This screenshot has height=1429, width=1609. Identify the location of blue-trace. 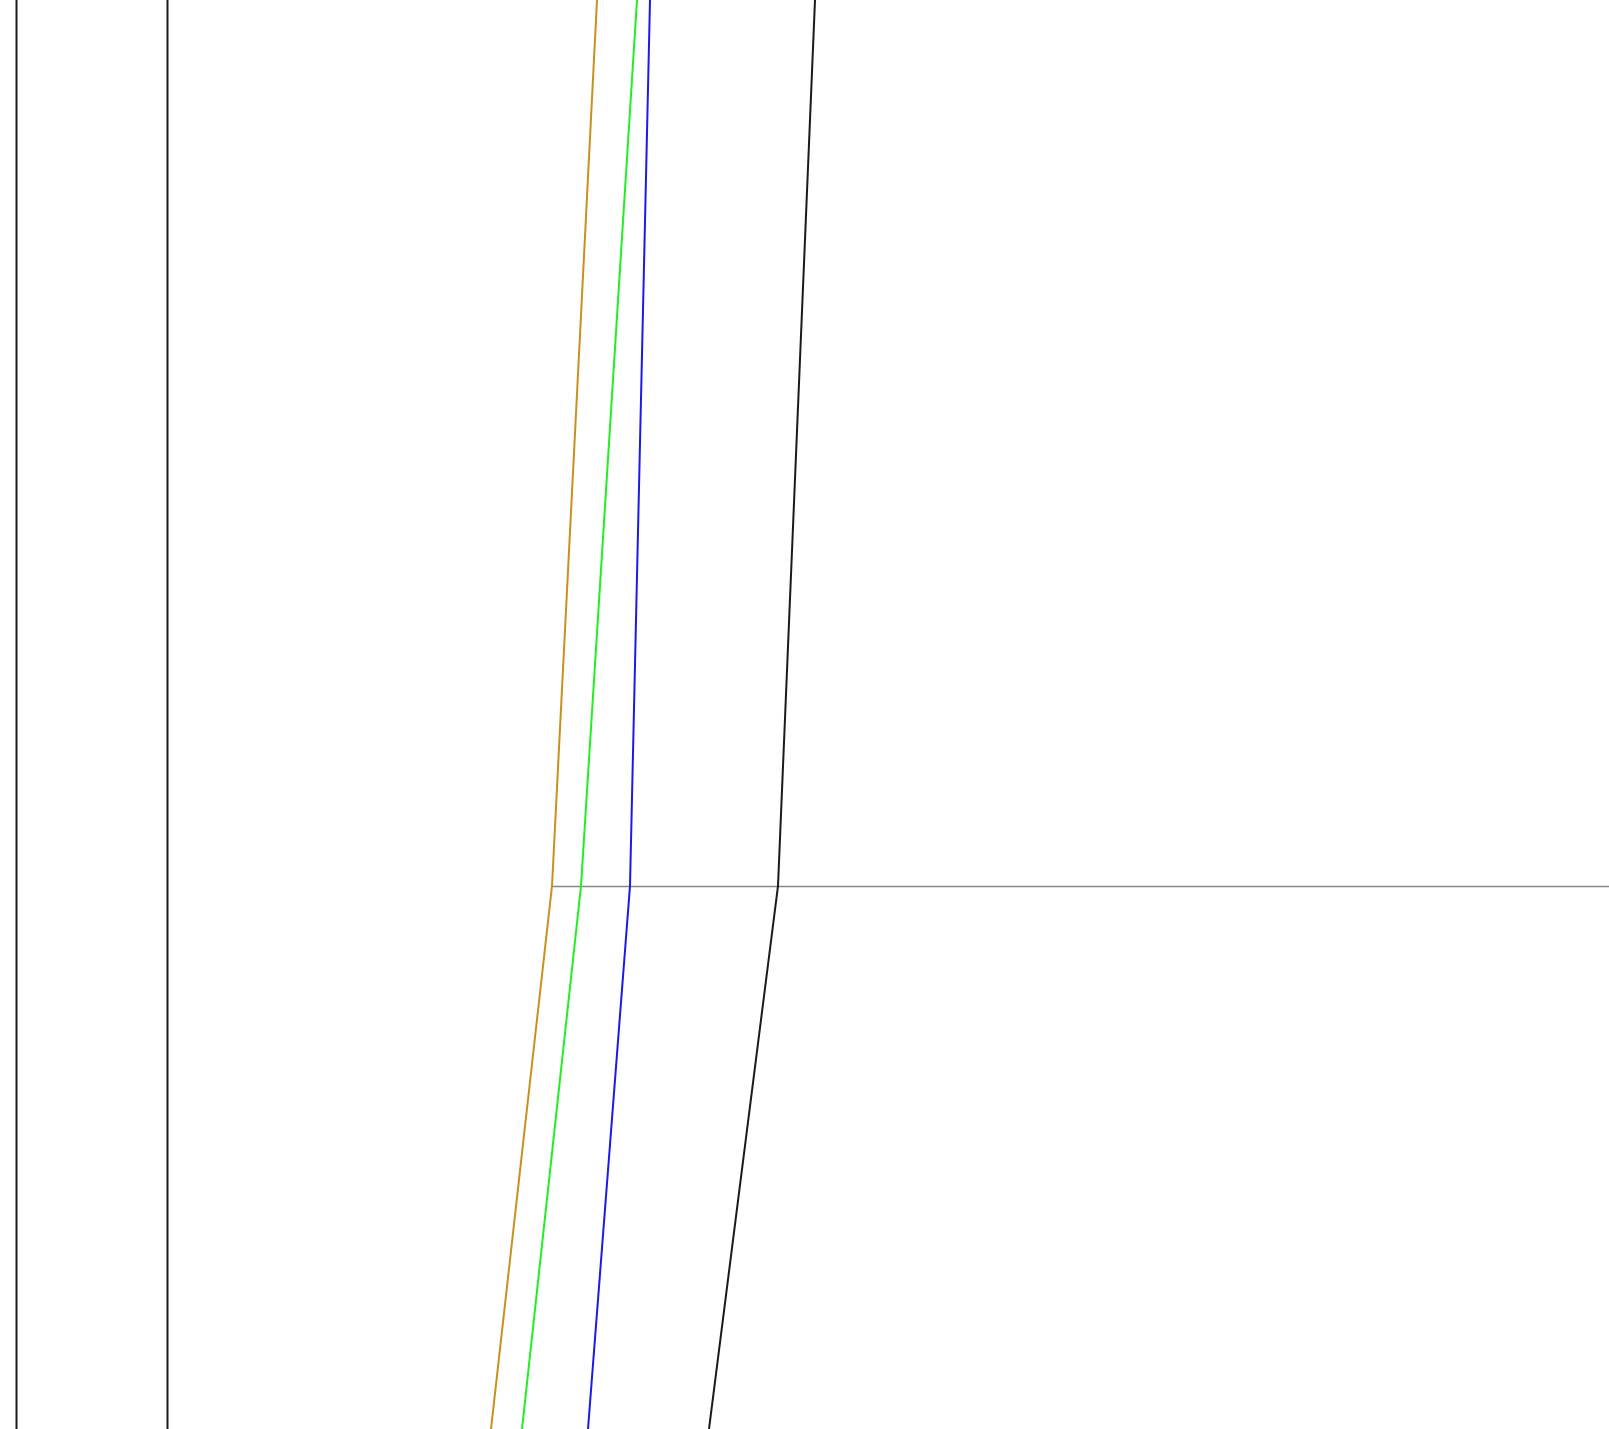
(619, 714).